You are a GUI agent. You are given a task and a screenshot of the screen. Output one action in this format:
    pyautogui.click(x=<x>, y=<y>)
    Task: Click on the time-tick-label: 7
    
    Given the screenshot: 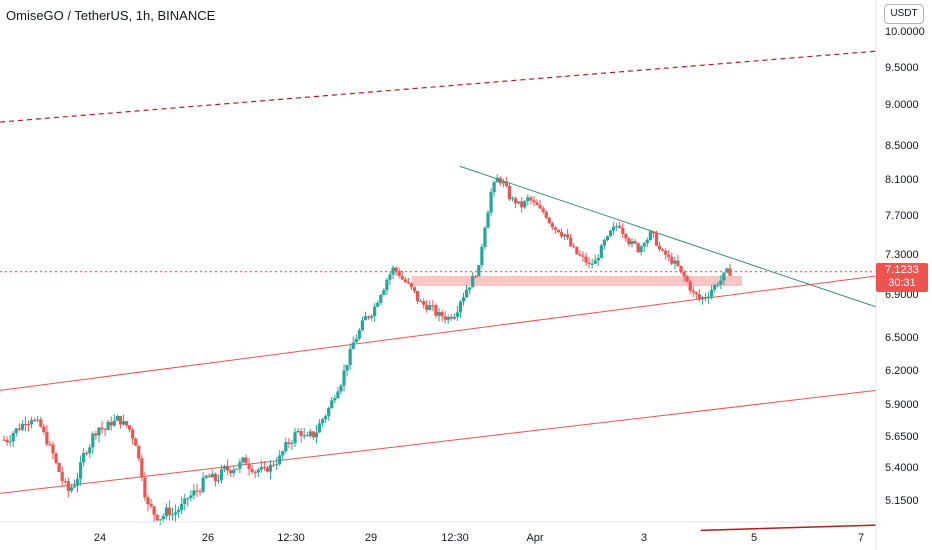 What is the action you would take?
    pyautogui.click(x=861, y=538)
    